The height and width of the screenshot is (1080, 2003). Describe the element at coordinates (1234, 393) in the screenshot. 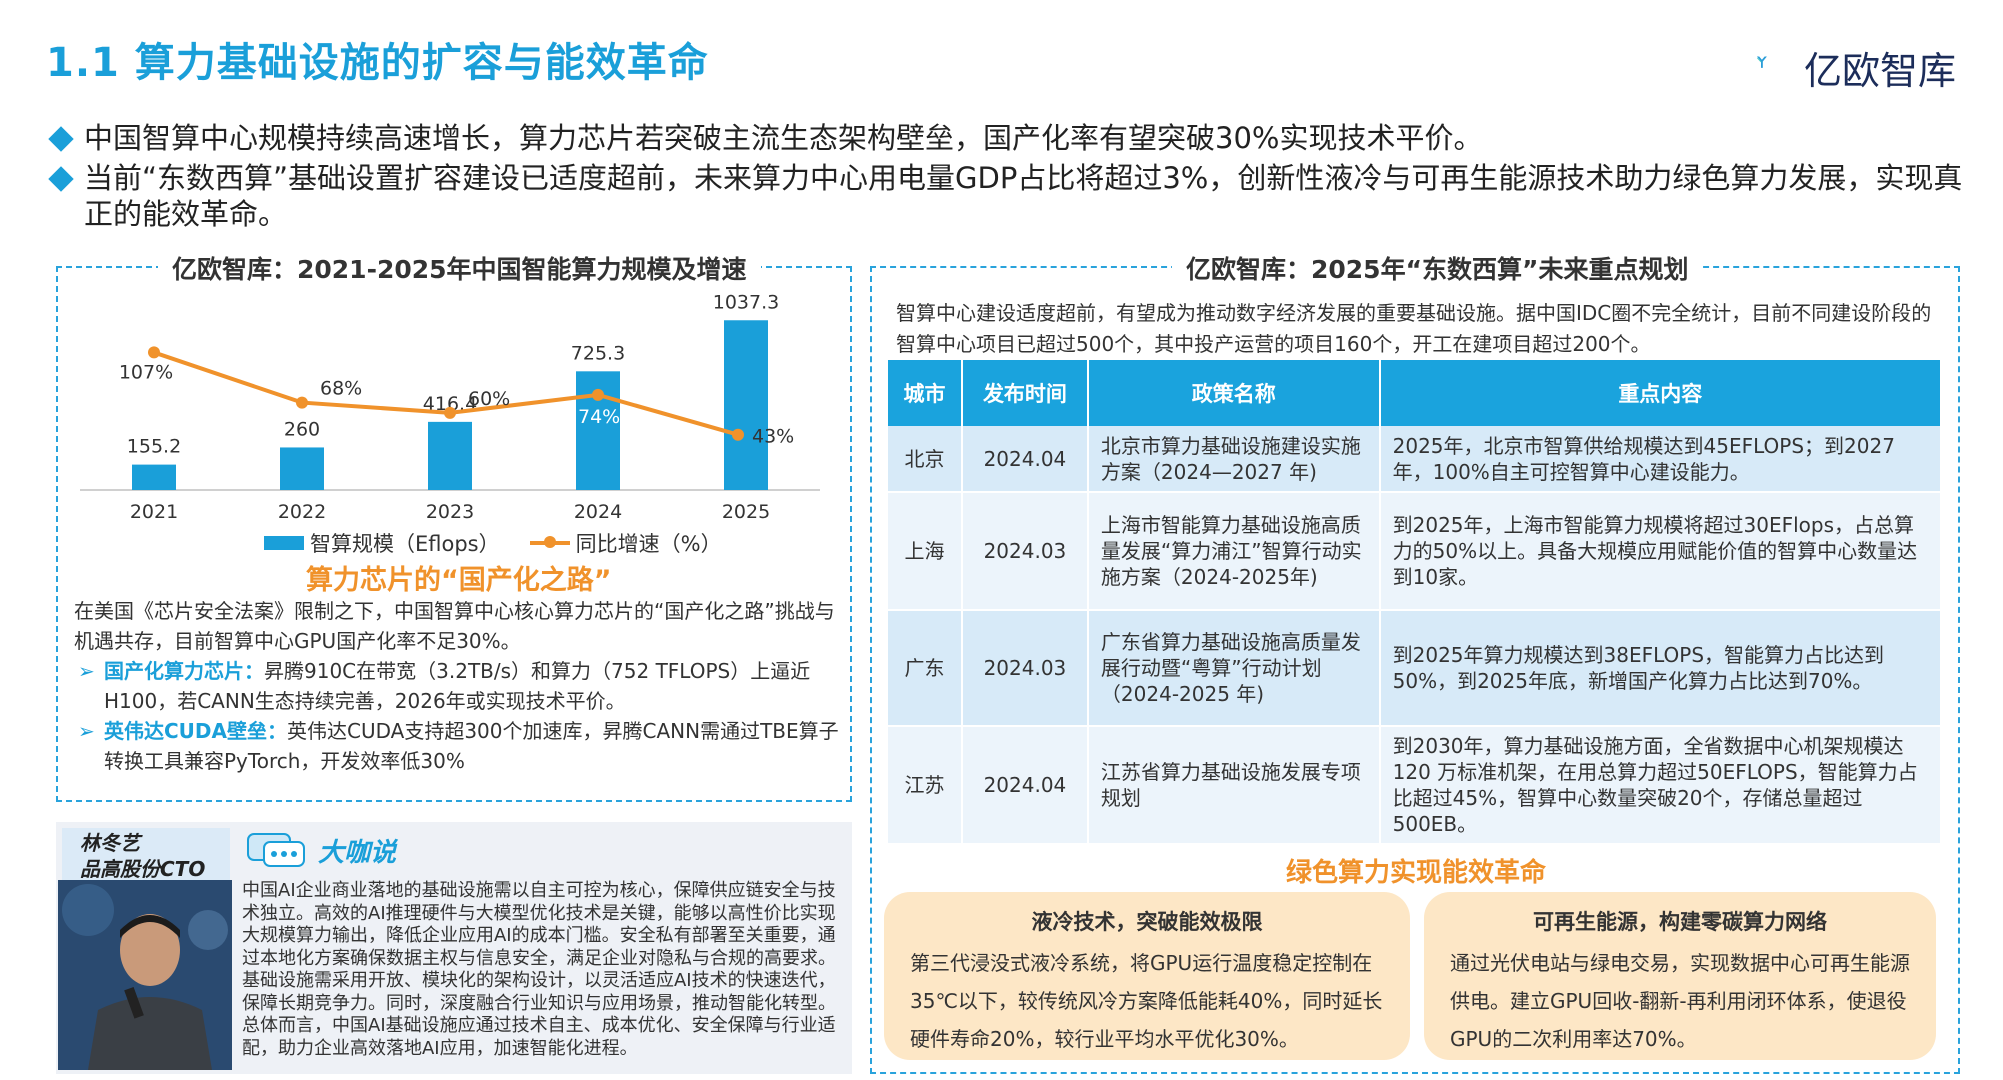

I see `column-header: 政策名称` at that location.